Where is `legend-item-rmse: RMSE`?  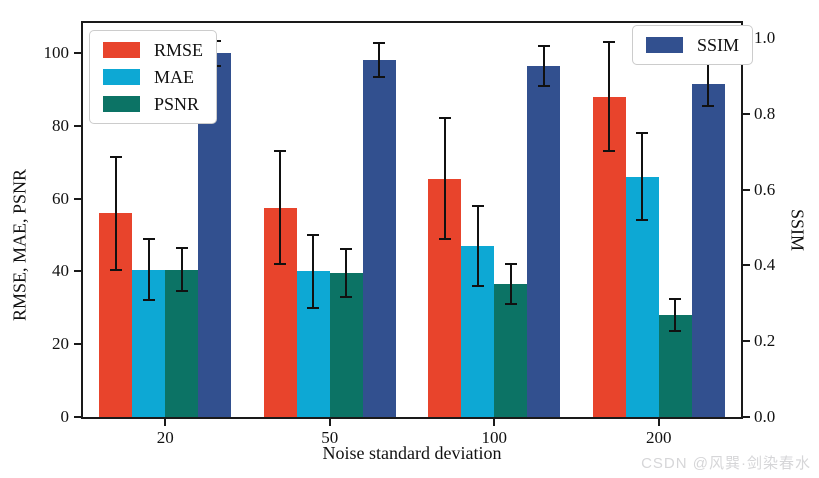
legend-item-rmse: RMSE is located at coordinates (153, 50).